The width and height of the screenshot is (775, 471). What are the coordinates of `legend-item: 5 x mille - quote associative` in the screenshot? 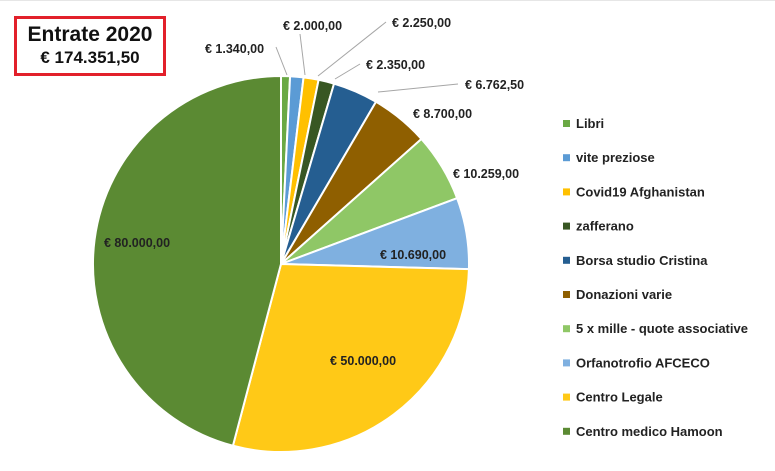 It's located at (655, 328).